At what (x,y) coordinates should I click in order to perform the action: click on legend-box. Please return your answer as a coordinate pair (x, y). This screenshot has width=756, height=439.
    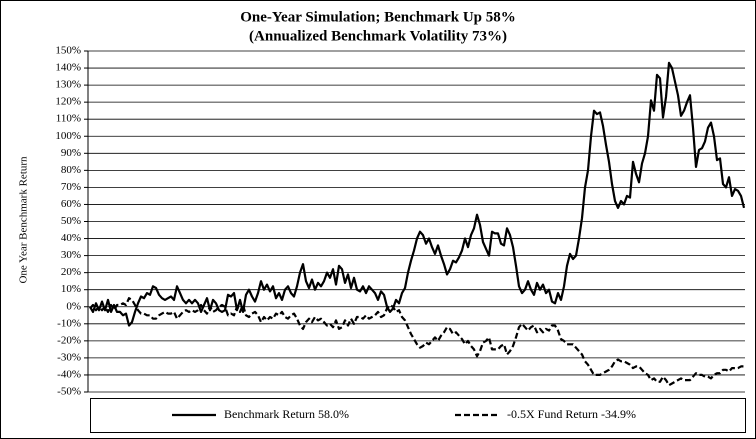
    Looking at the image, I should click on (418, 415).